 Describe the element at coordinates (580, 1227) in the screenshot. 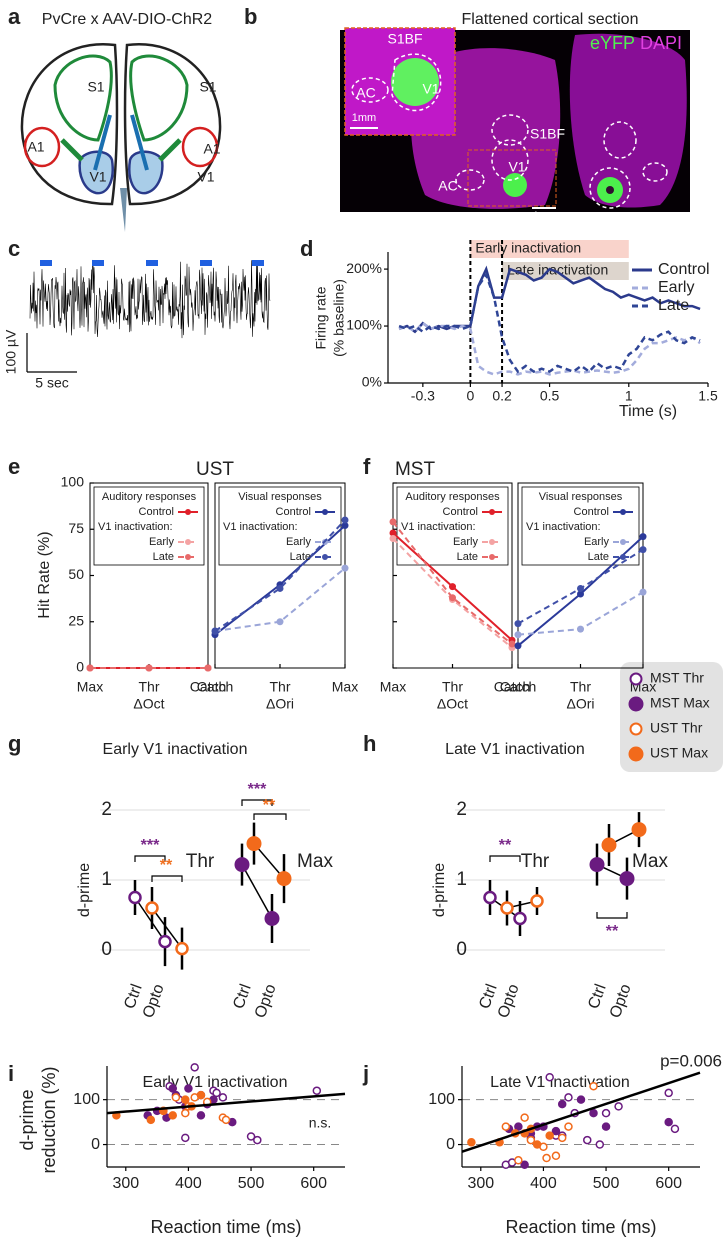

I see `x-axis-label: Reaction time (ms)` at that location.